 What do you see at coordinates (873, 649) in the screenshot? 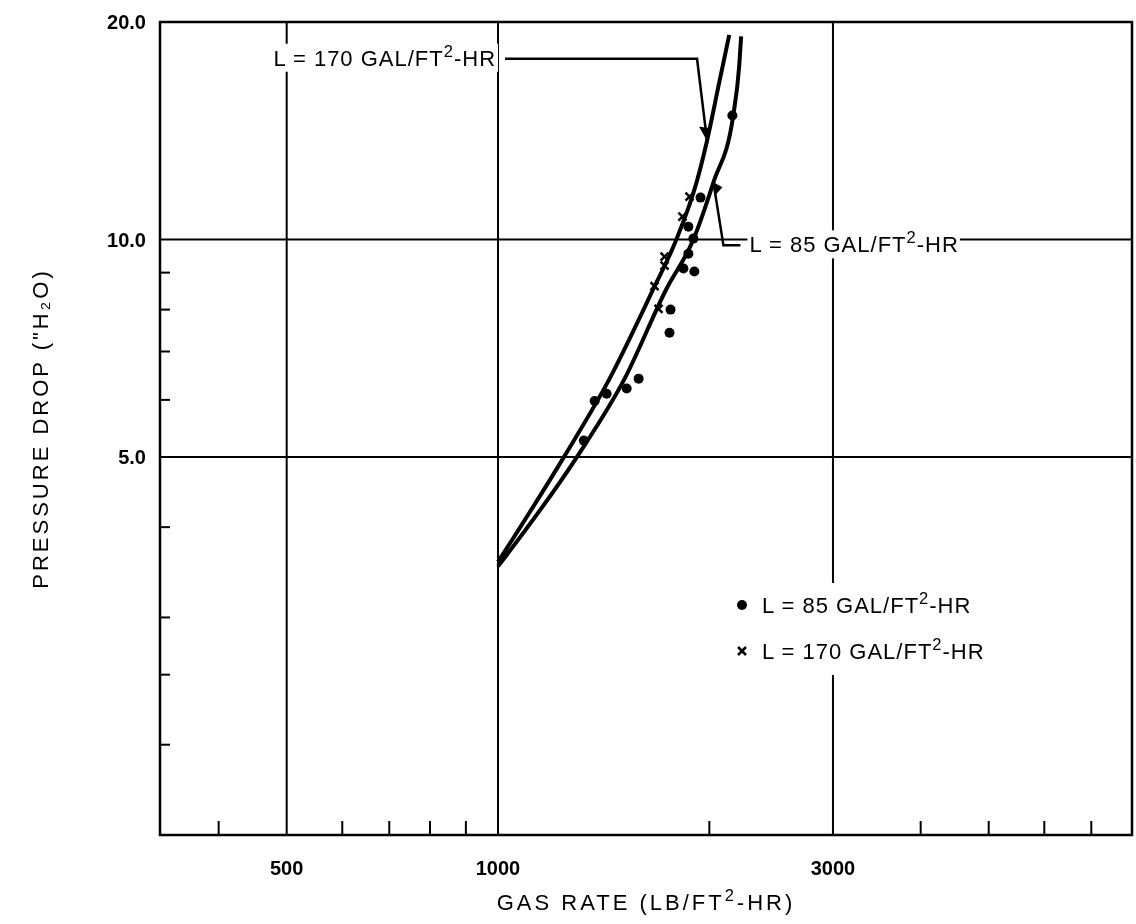
I see `legend-label: L = 170 GAL/FT$^{2}$-HR` at bounding box center [873, 649].